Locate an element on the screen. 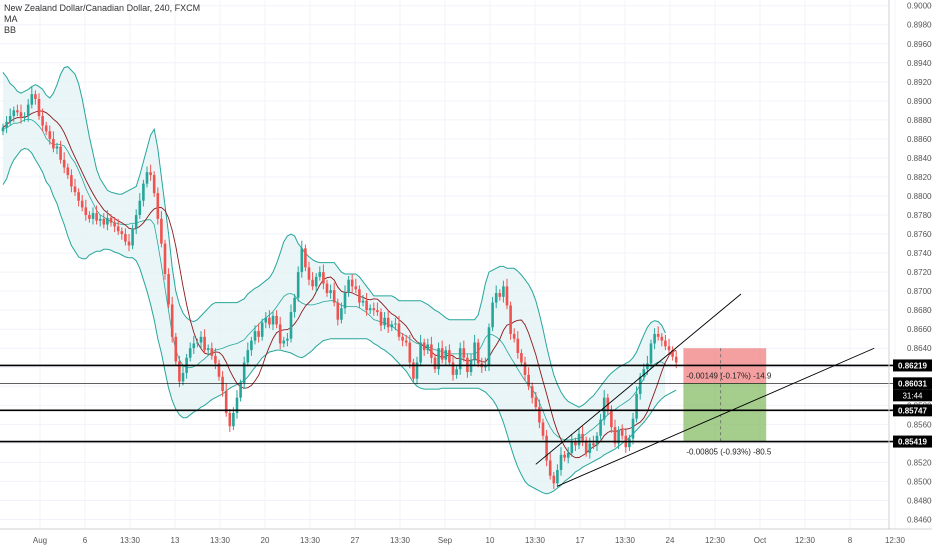  x-tick-label: 12:30 is located at coordinates (715, 540).